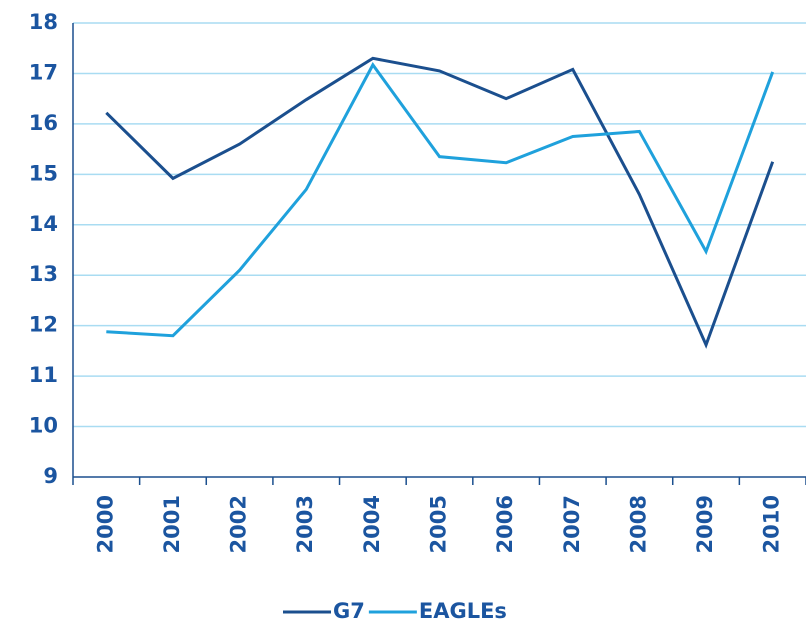 This screenshot has height=630, width=806. What do you see at coordinates (43, 375) in the screenshot?
I see `y-tick-label: 11` at bounding box center [43, 375].